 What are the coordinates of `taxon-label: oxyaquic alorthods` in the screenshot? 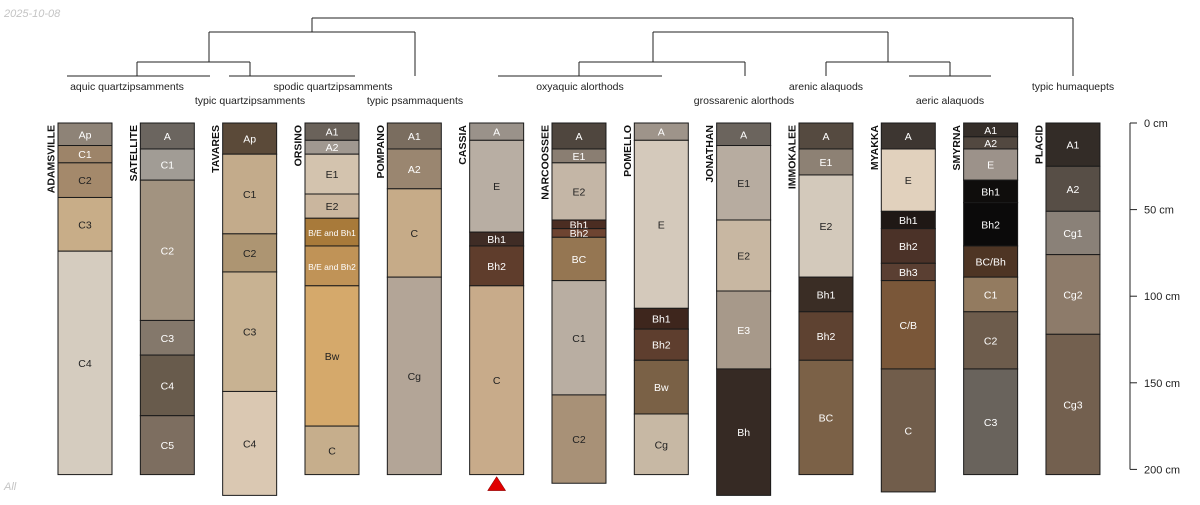 It's located at (580, 87).